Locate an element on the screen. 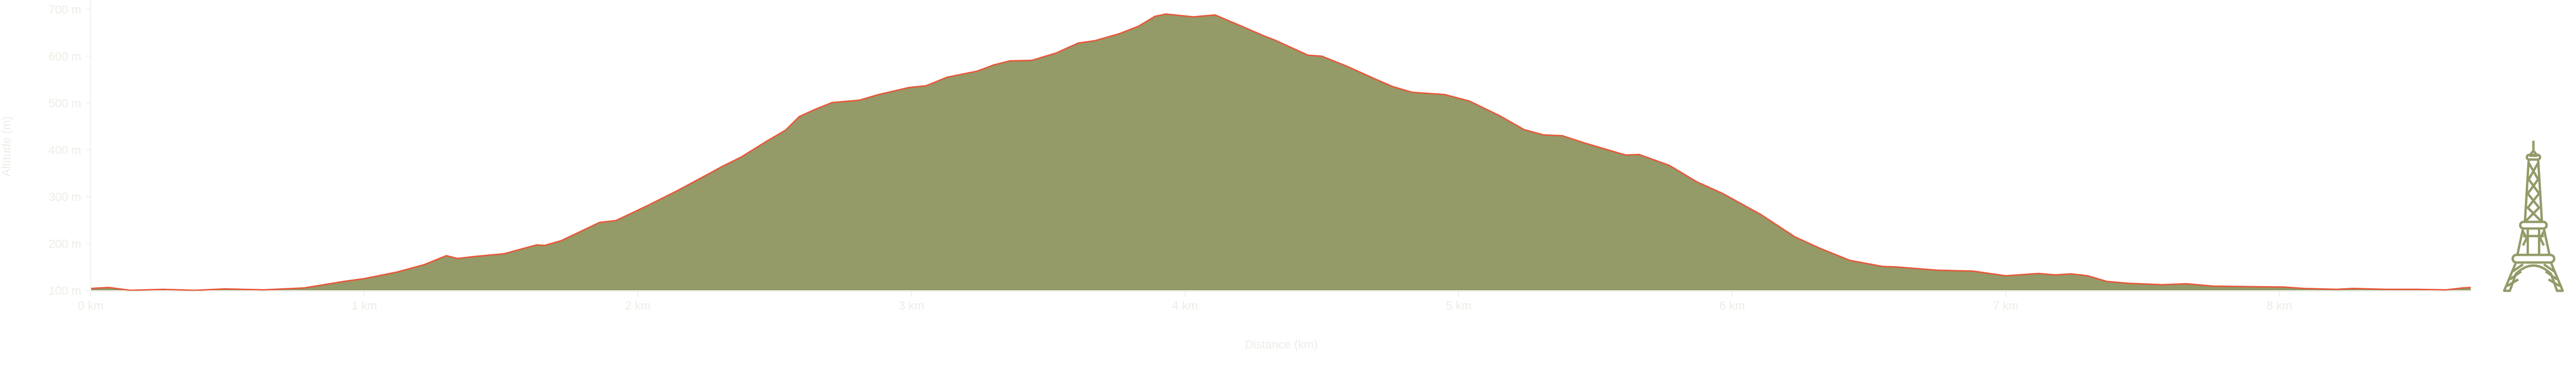 The image size is (2576, 384). x-tick-label: 4 km is located at coordinates (1185, 305).